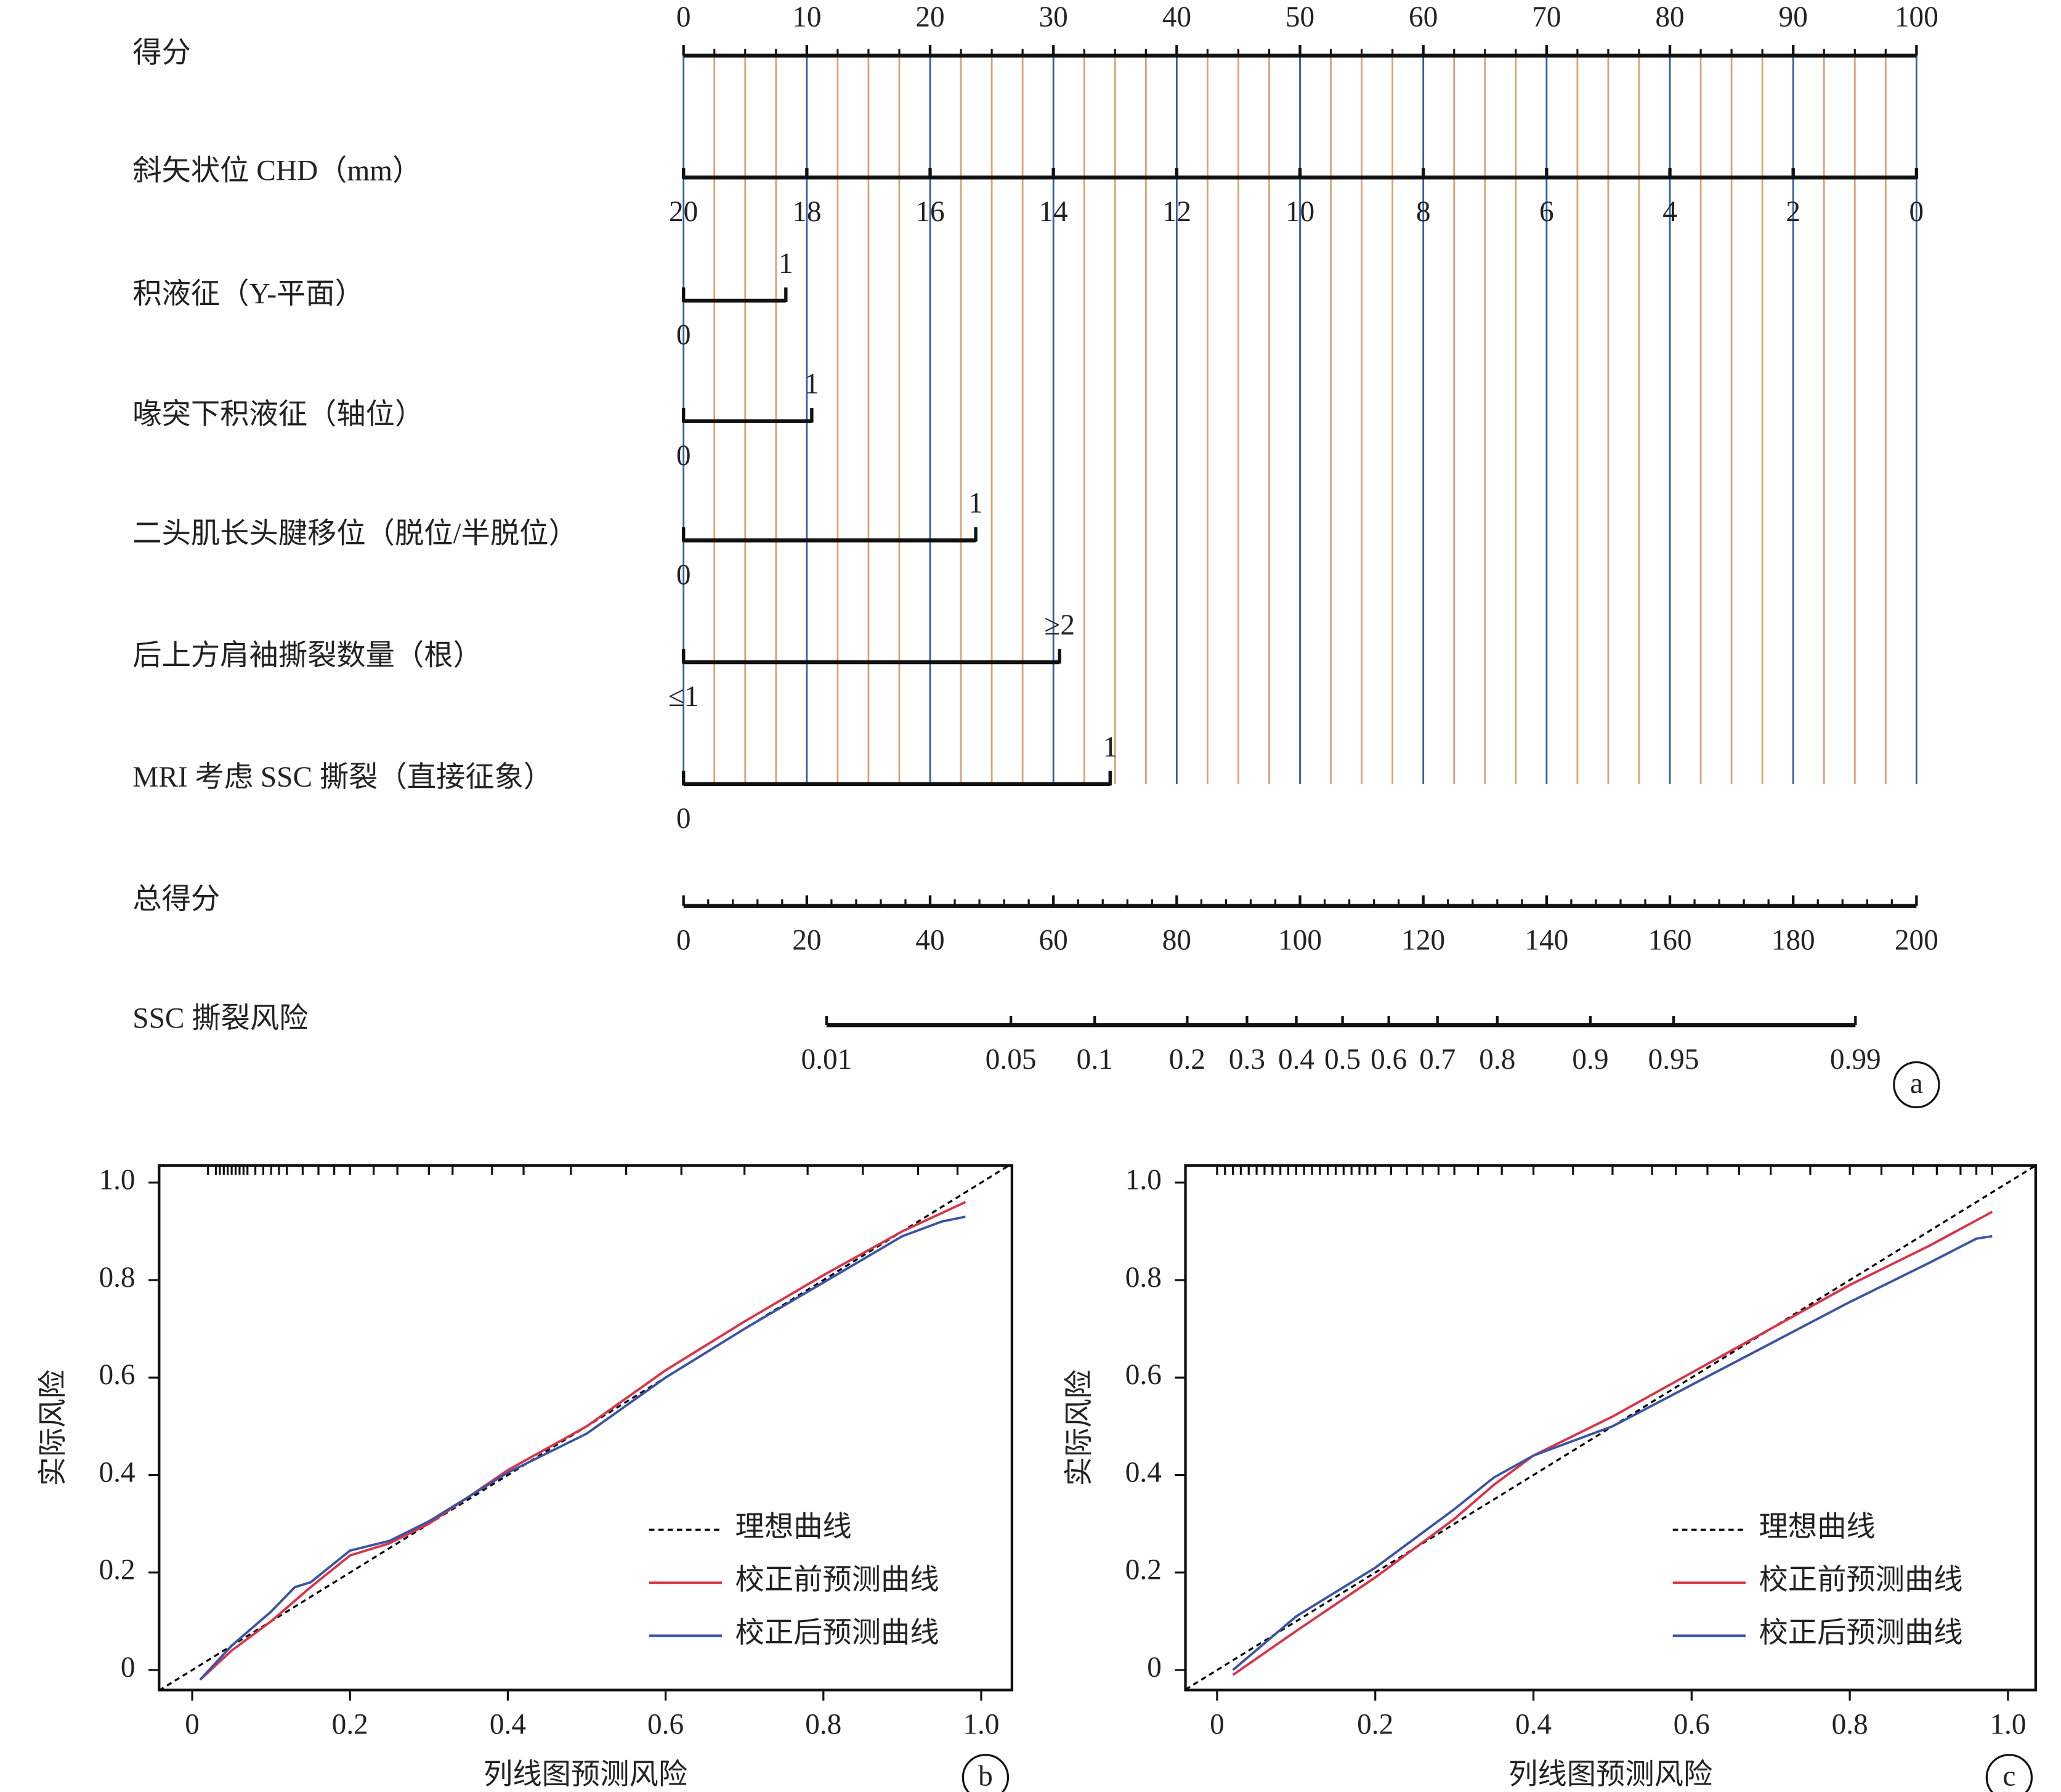 The height and width of the screenshot is (1792, 2061). Describe the element at coordinates (683, 212) in the screenshot. I see `level-label: 20` at that location.